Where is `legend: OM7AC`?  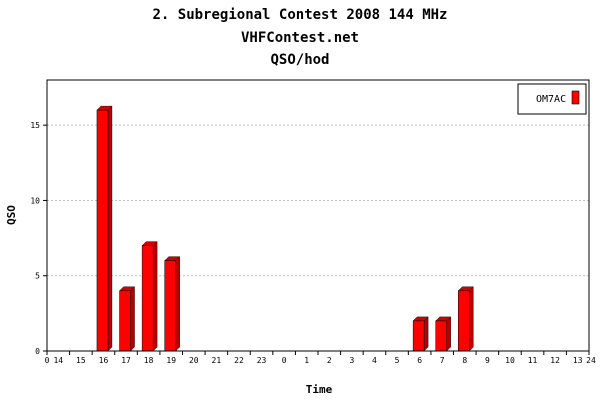 legend: OM7AC is located at coordinates (552, 99).